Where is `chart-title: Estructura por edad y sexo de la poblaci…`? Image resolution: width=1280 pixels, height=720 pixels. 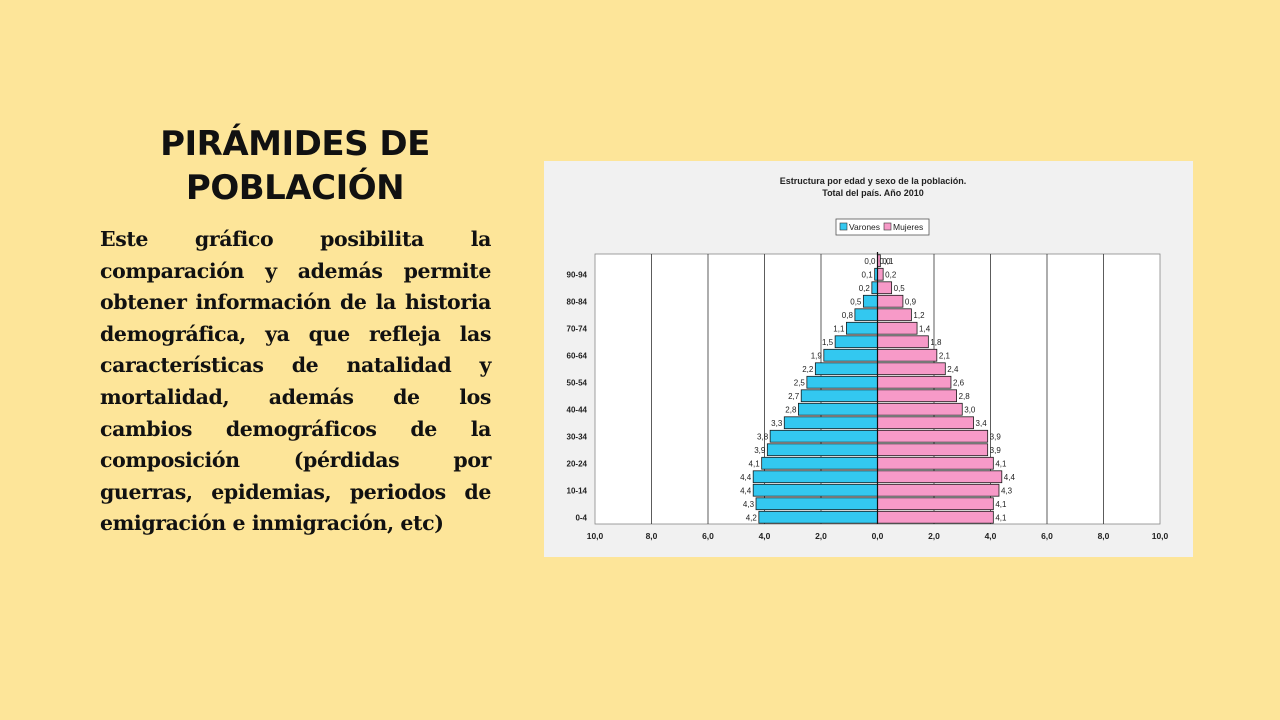 chart-title: Estructura por edad y sexo de la poblaci… is located at coordinates (873, 181).